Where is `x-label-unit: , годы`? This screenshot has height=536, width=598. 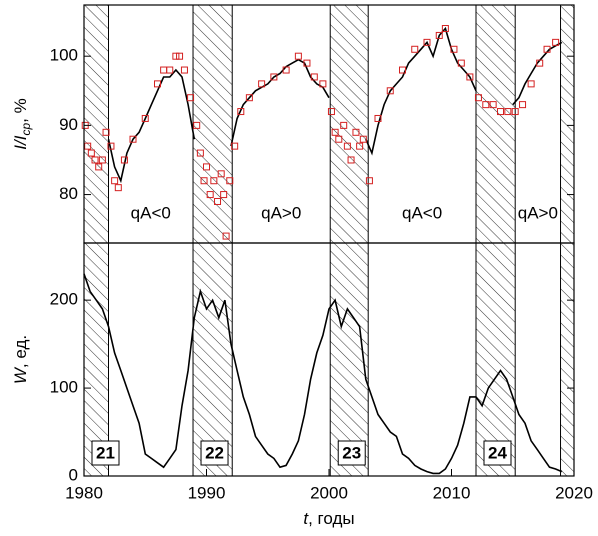
x-label-unit: , годы is located at coordinates (331, 518).